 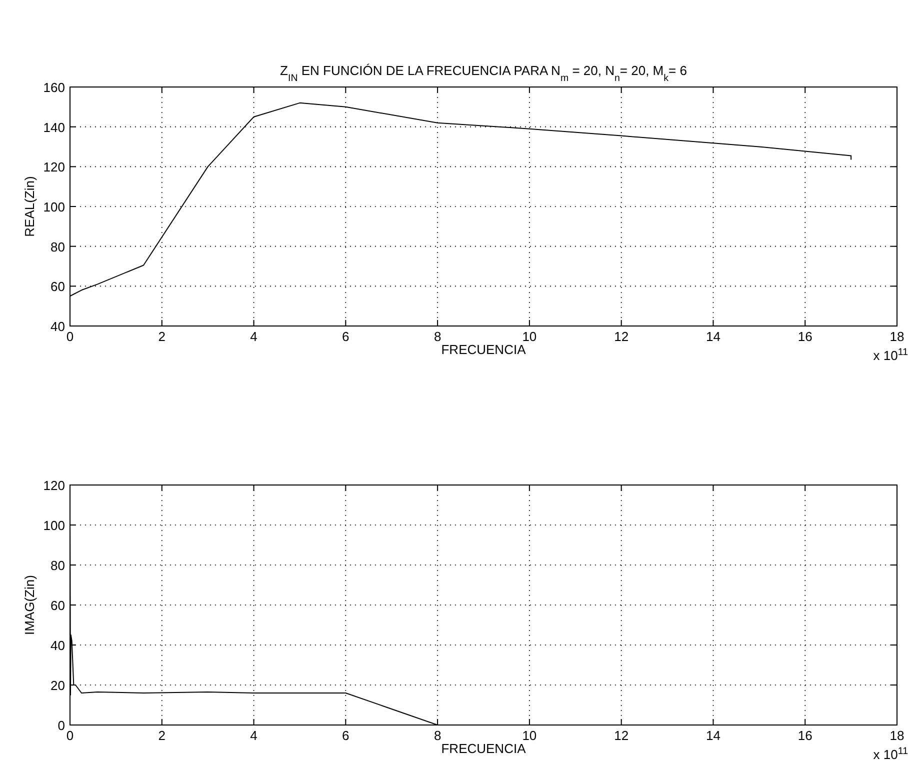 I want to click on y-tick-label: 160, so click(x=54, y=87).